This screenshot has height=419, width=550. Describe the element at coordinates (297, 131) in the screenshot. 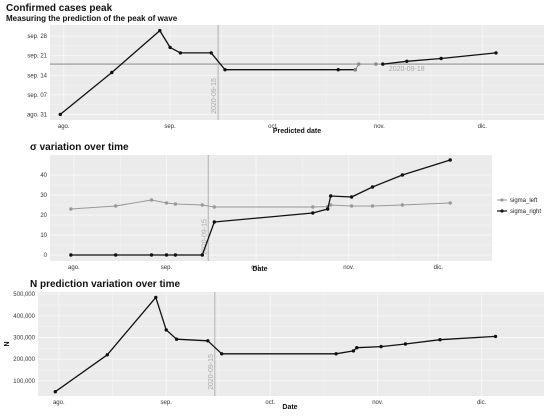

I see `x-axis-title: Predicted date` at that location.